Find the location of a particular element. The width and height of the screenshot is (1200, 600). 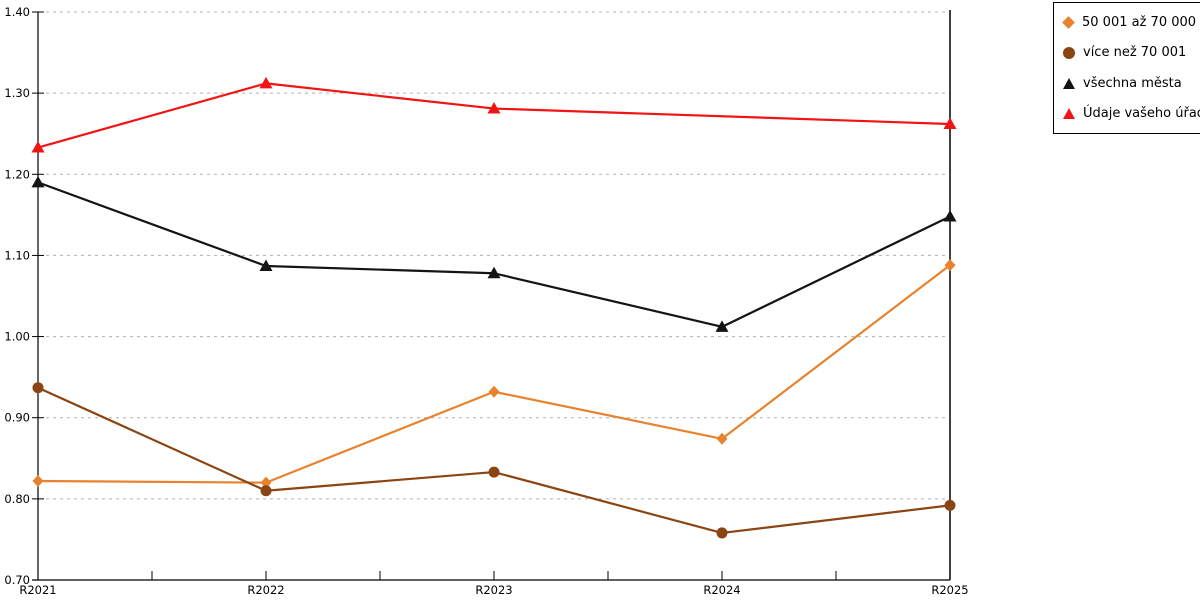

legend-item: více než 70 001 is located at coordinates (1131, 52).